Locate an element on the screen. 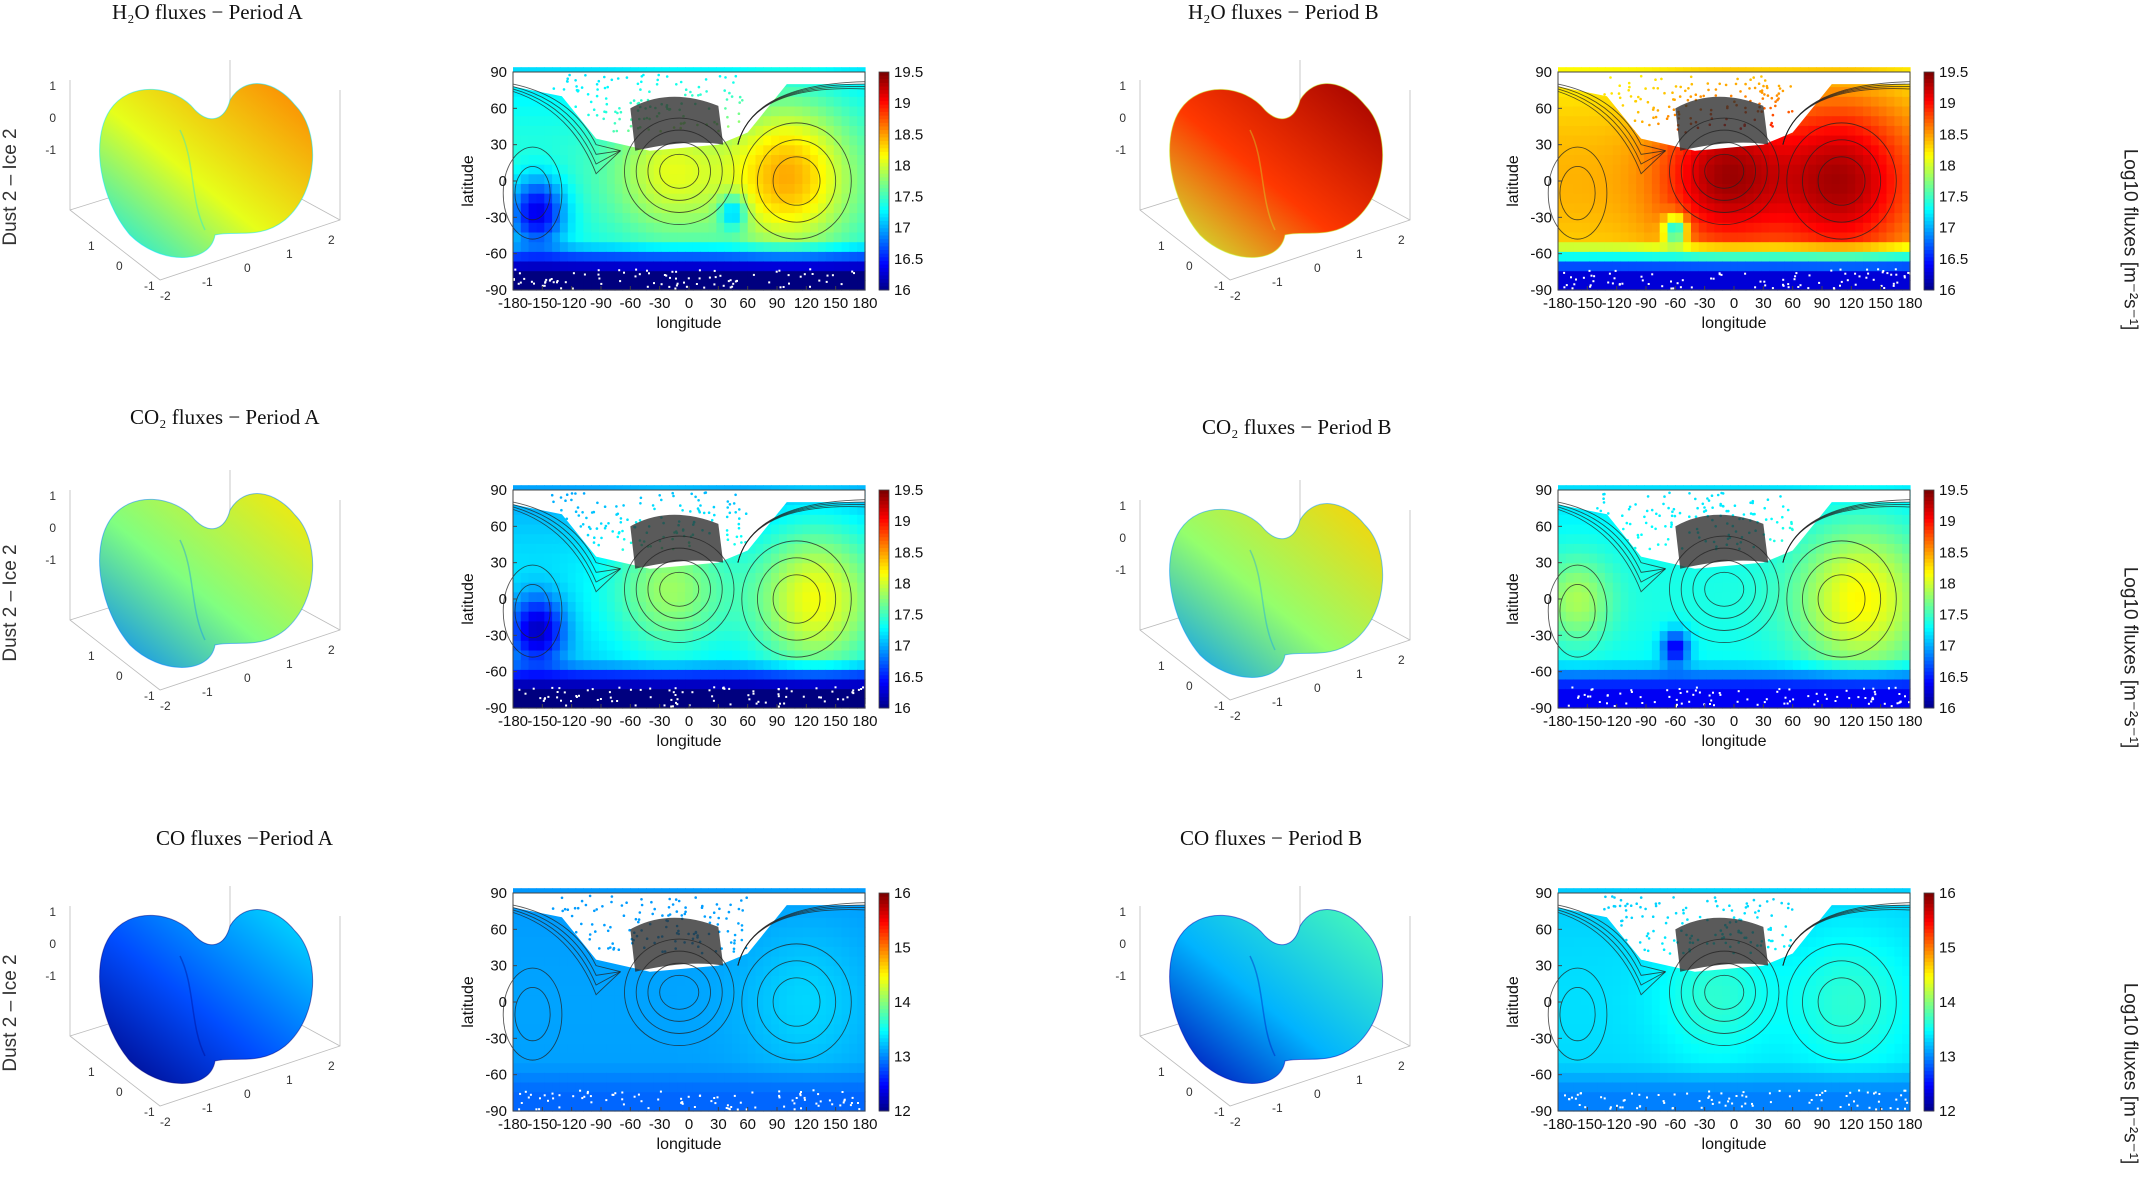  comet-body is located at coordinates (1276, 997).